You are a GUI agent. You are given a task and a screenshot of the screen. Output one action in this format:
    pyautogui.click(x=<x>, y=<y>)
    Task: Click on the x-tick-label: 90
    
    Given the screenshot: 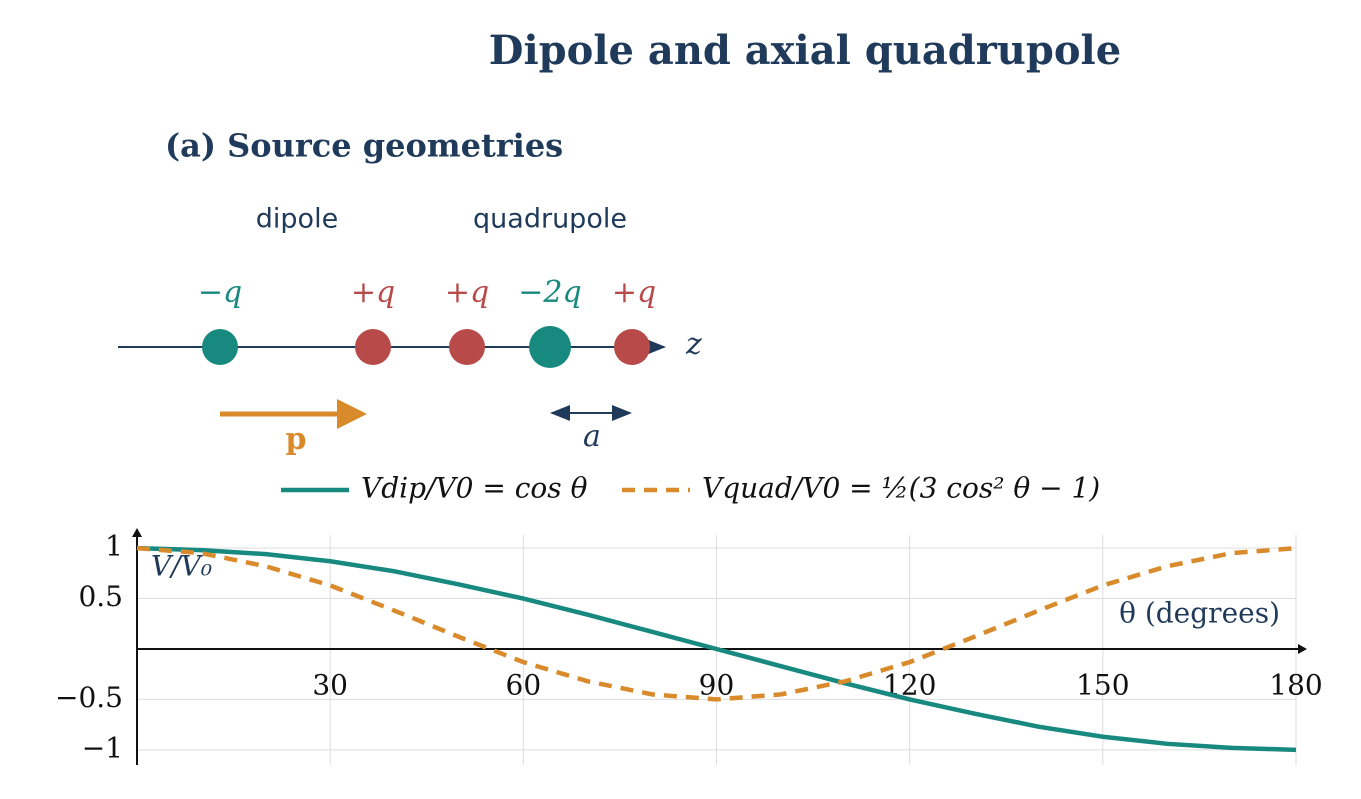 What is the action you would take?
    pyautogui.click(x=717, y=684)
    